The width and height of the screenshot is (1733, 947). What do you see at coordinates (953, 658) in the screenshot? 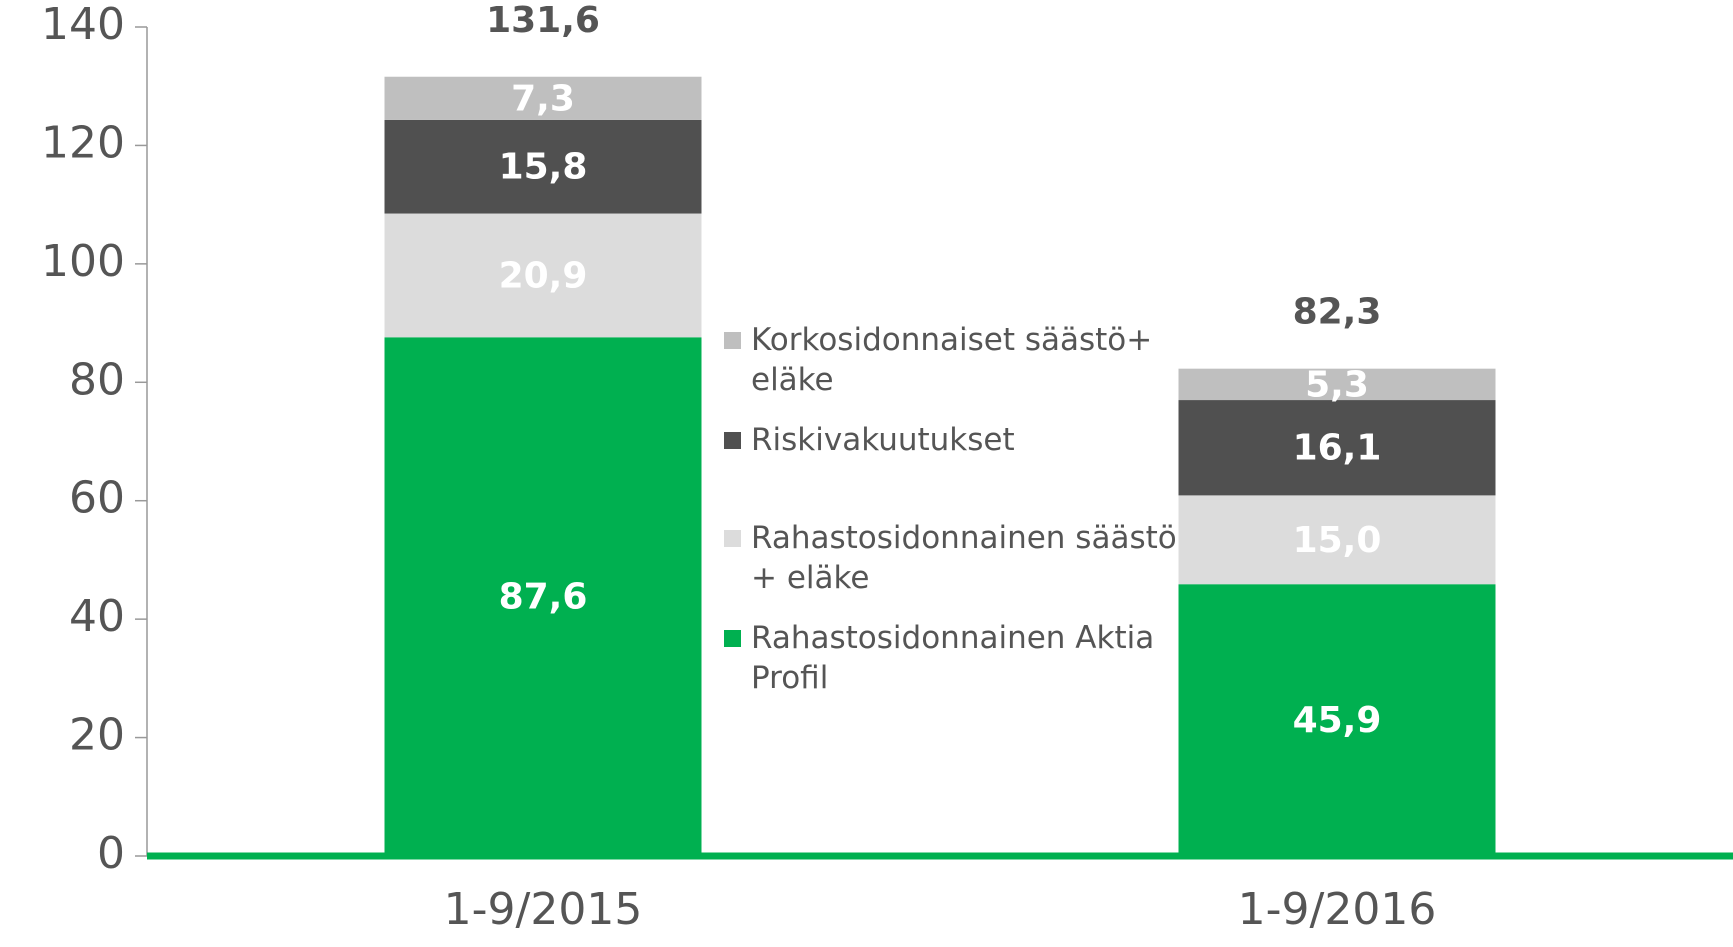
I see `legend-label: Rahastosidonnainen Aktia Profil` at bounding box center [953, 658].